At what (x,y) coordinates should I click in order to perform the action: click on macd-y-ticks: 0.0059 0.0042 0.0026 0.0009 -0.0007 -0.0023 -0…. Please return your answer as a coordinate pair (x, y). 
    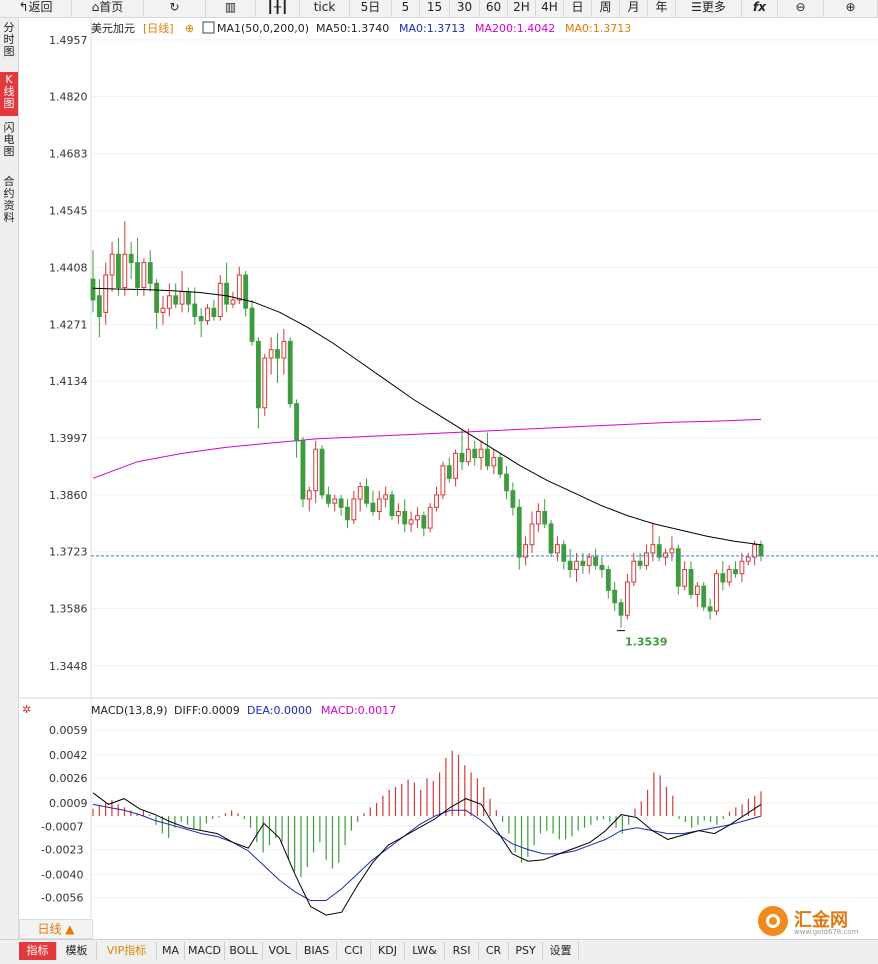
    Looking at the image, I should click on (64, 814).